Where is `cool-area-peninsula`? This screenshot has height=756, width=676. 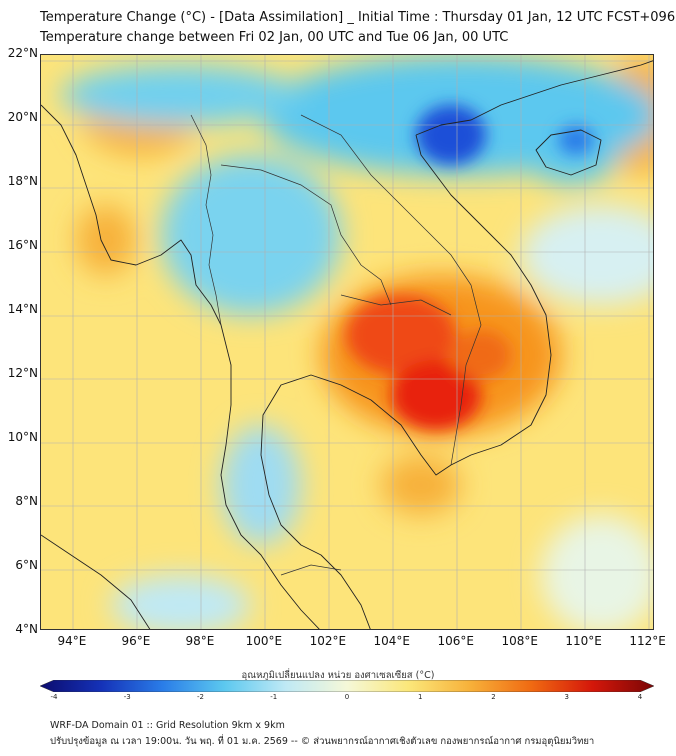
cool-area-peninsula is located at coordinates (261, 485).